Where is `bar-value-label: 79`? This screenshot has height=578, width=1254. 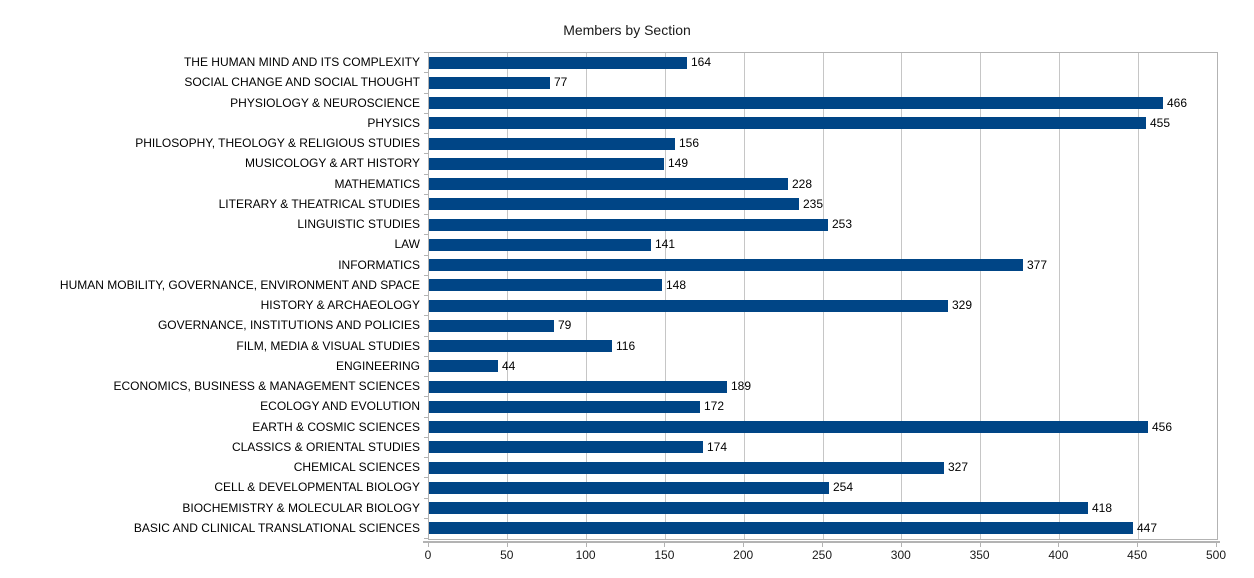
bar-value-label: 79 is located at coordinates (565, 325).